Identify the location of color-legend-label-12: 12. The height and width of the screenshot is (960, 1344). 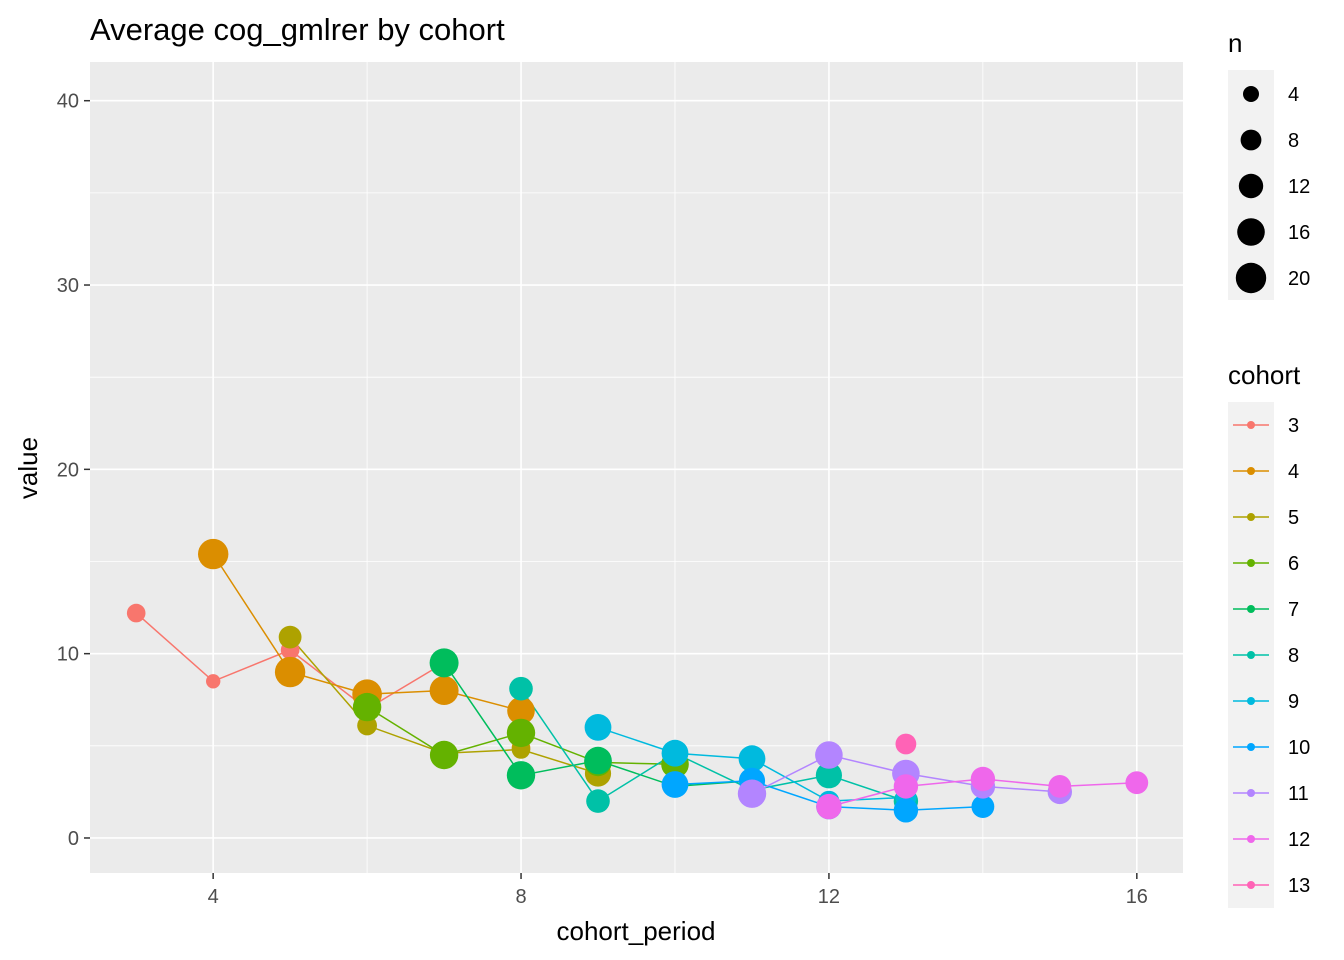
(1299, 840).